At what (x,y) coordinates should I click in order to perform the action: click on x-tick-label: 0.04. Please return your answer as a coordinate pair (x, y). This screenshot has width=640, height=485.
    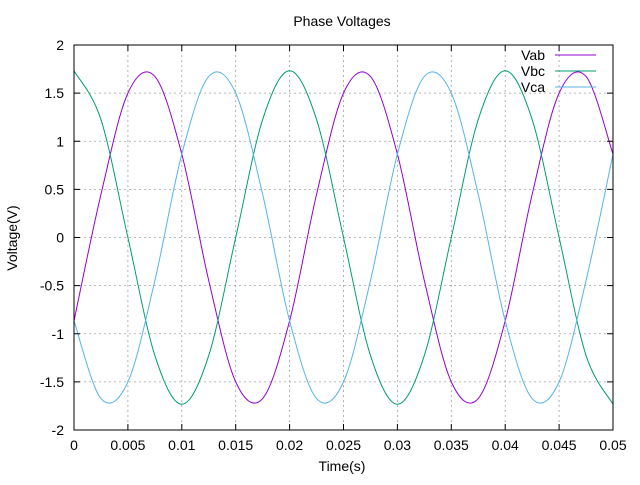
    Looking at the image, I should click on (505, 445).